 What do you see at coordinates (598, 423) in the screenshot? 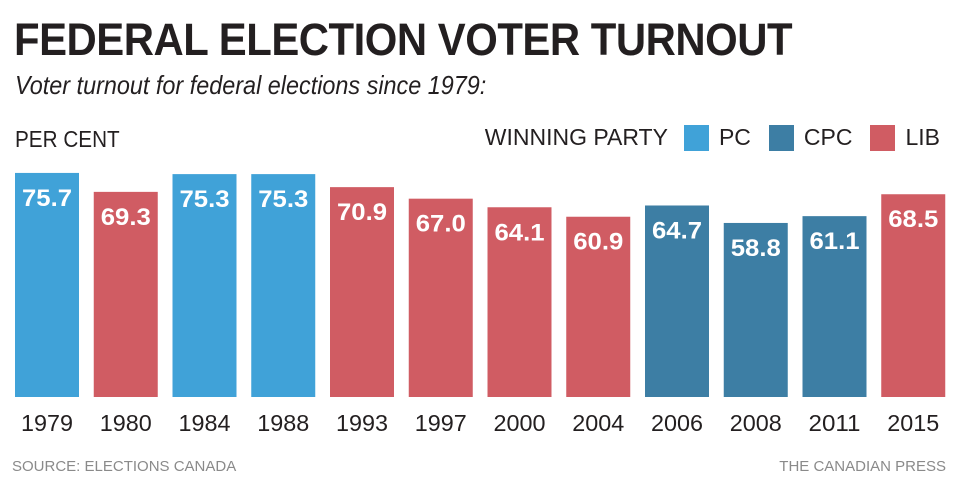
I see `x-tick-2004: 2004` at bounding box center [598, 423].